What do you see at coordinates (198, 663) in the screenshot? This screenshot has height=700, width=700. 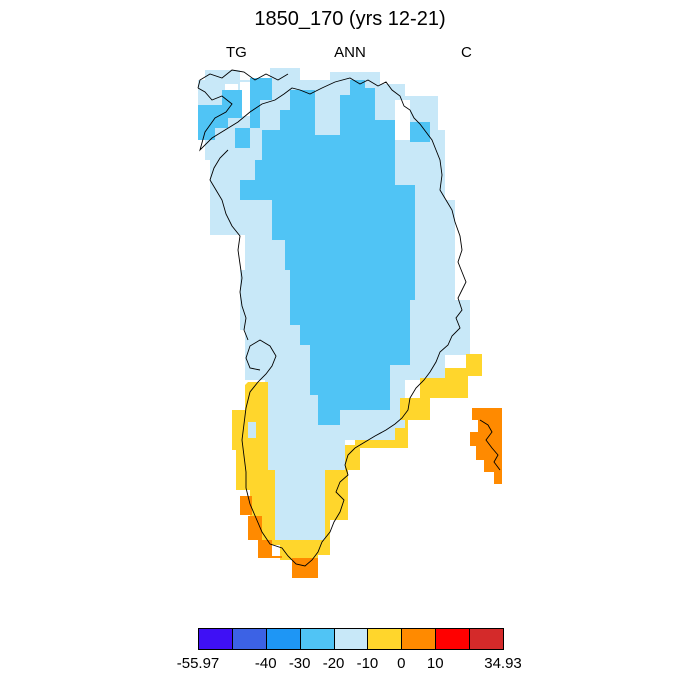 I see `colorbar-tick-label: -55.97` at bounding box center [198, 663].